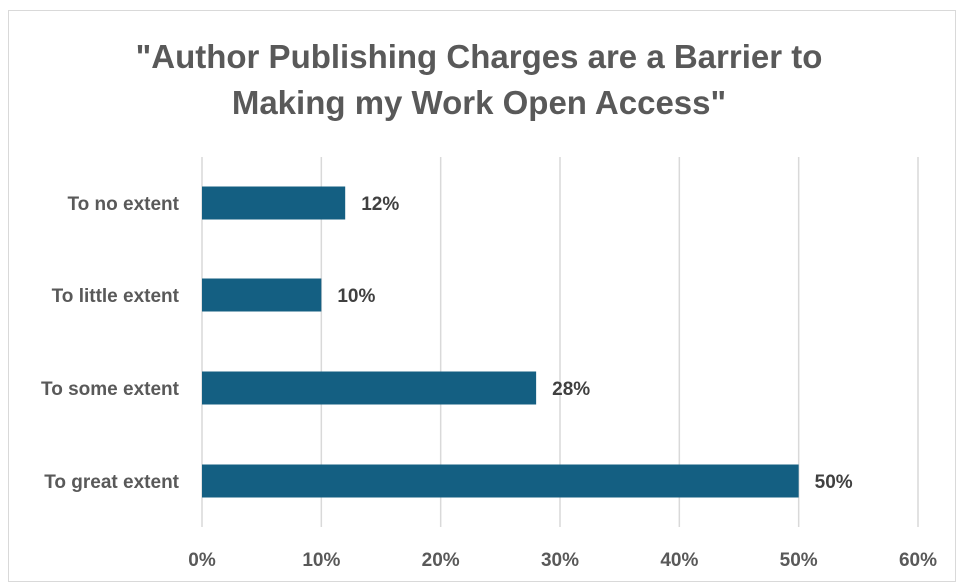  Describe the element at coordinates (111, 482) in the screenshot. I see `category-label: To great extent` at that location.